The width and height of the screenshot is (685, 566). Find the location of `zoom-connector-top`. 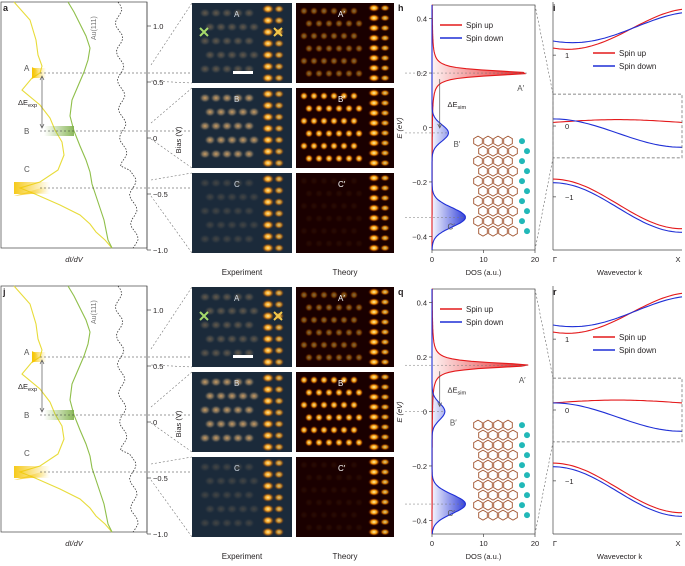

zoom-connector-top is located at coordinates (544, 49).